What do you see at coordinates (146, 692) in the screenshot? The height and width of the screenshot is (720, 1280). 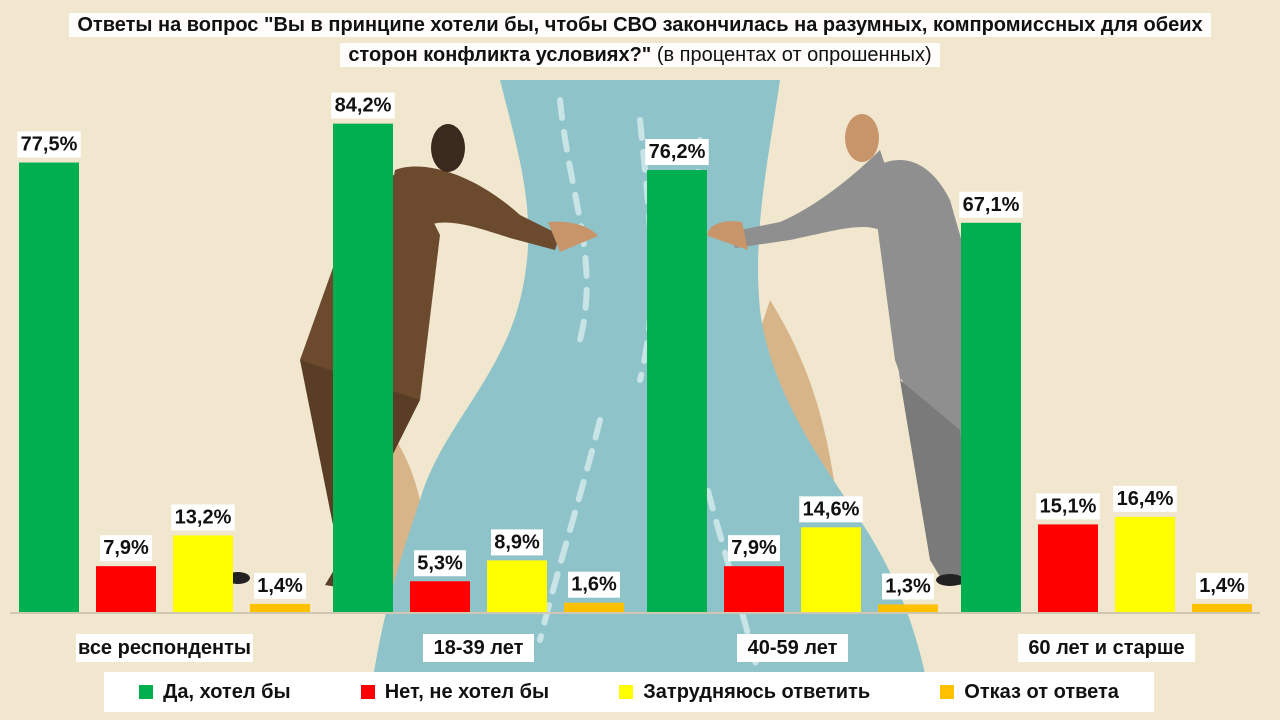 I see `legend-swatch-yes` at bounding box center [146, 692].